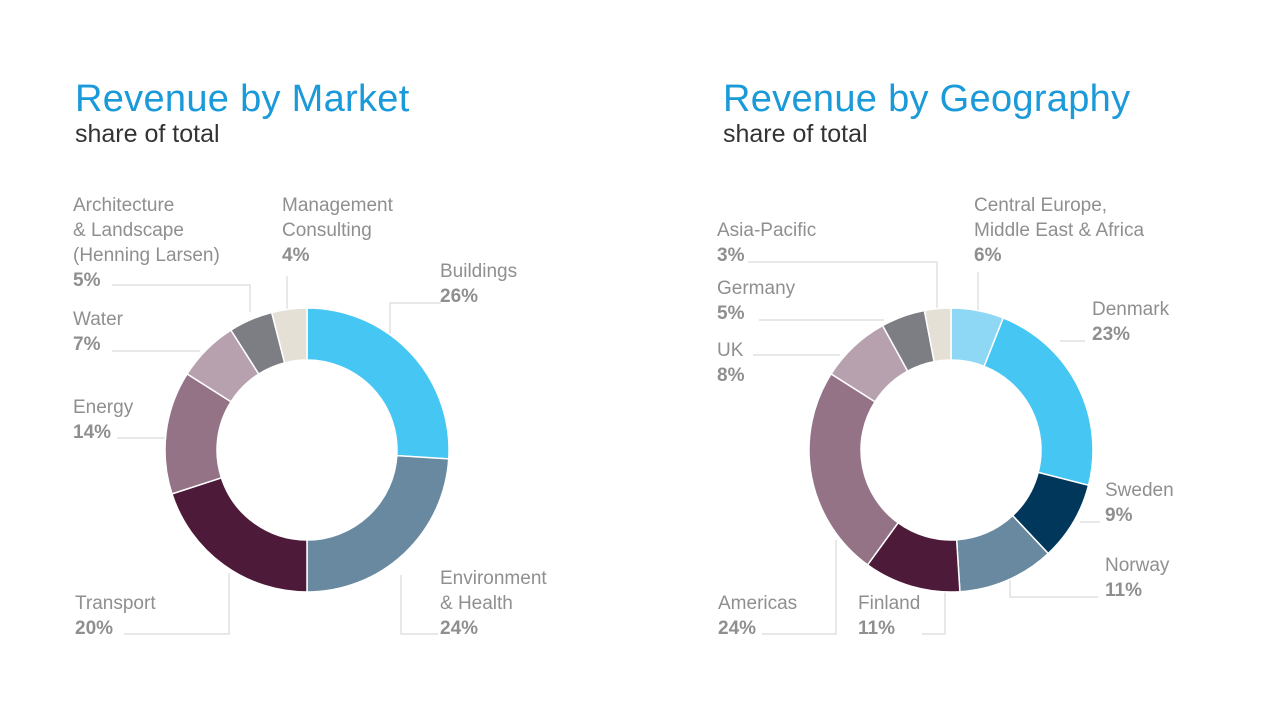  Describe the element at coordinates (115, 616) in the screenshot. I see `slice-label: Transport 20%` at that location.